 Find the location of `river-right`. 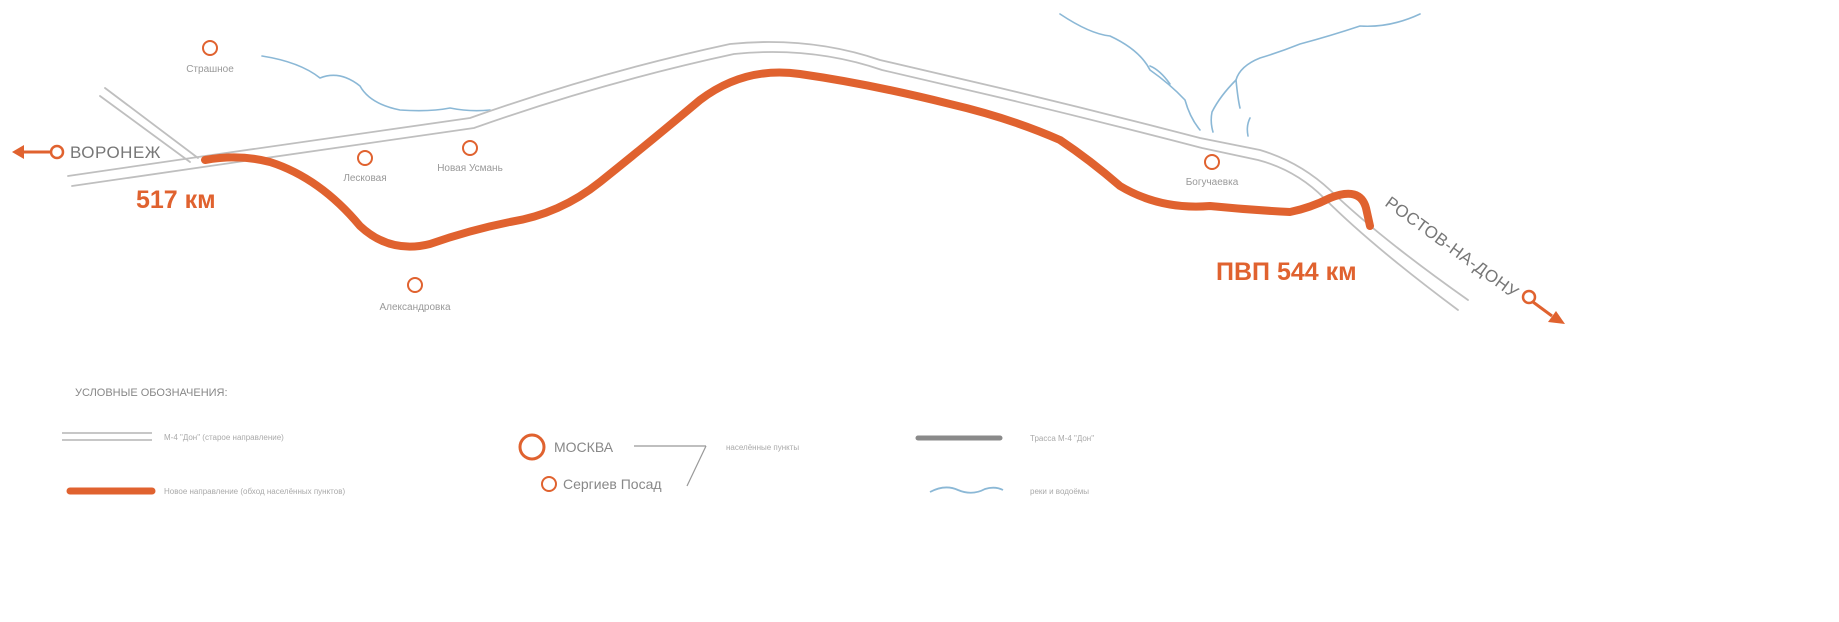

river-right is located at coordinates (1130, 72).